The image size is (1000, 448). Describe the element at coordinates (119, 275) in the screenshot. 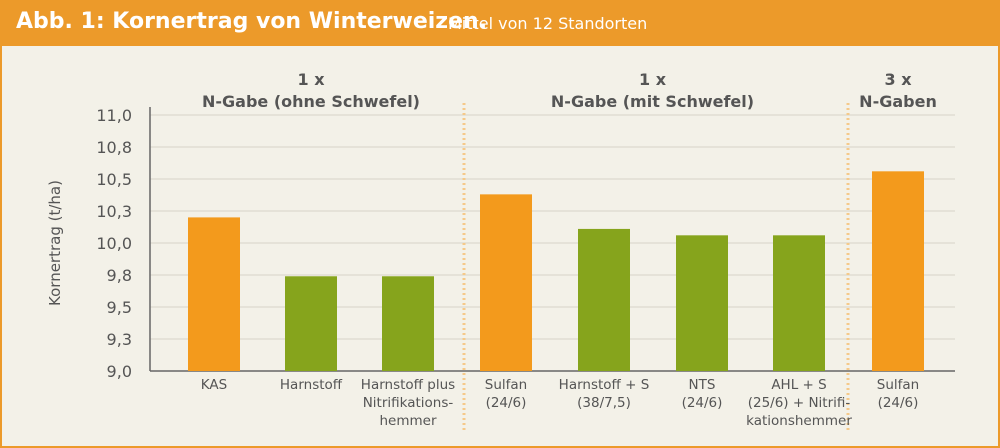

I see `y-tick-label: 9,8` at that location.